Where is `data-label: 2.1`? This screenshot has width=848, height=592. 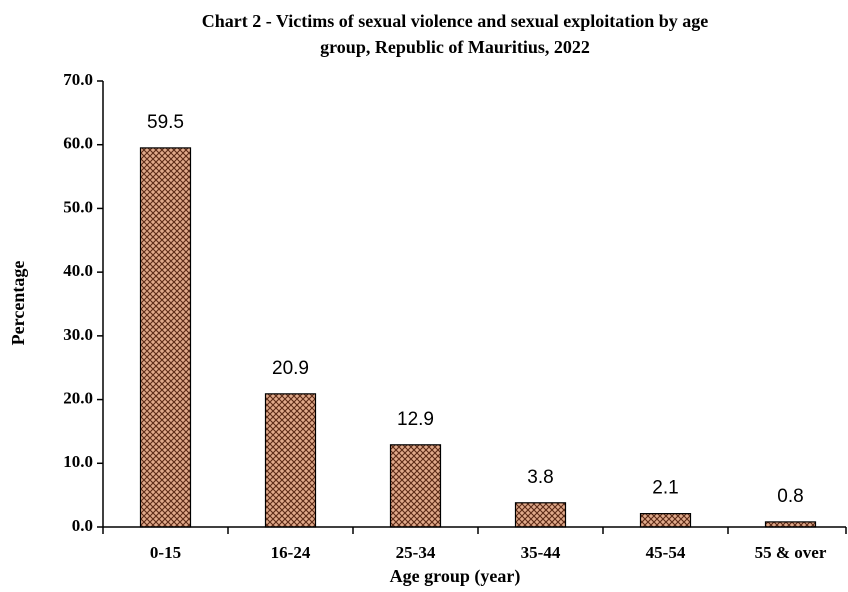
data-label: 2.1 is located at coordinates (665, 488).